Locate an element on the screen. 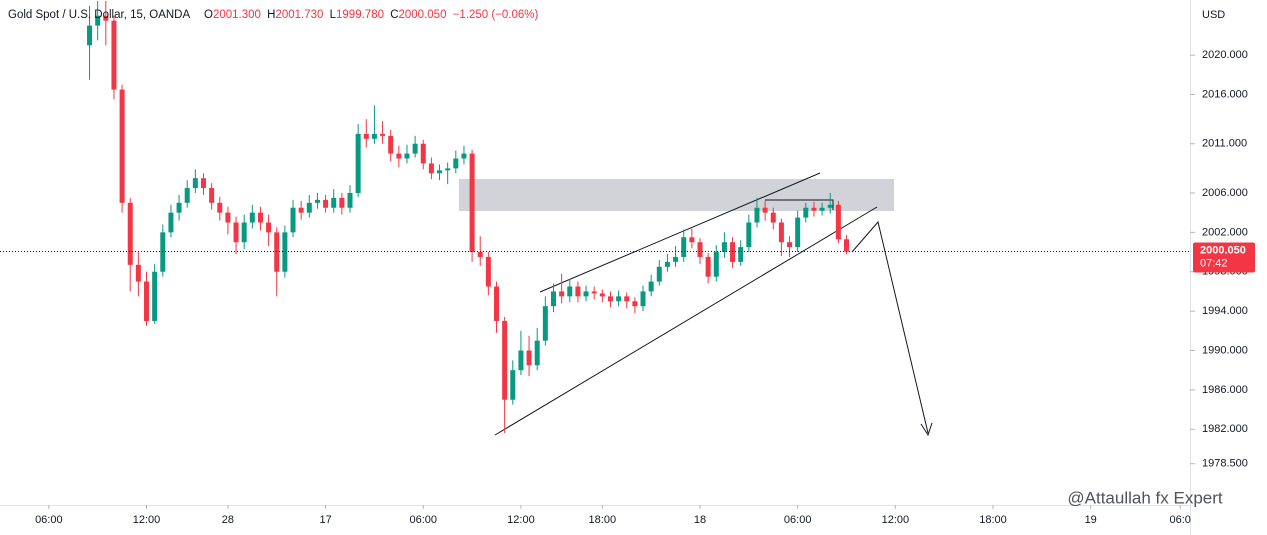  open-label: O is located at coordinates (208, 15).